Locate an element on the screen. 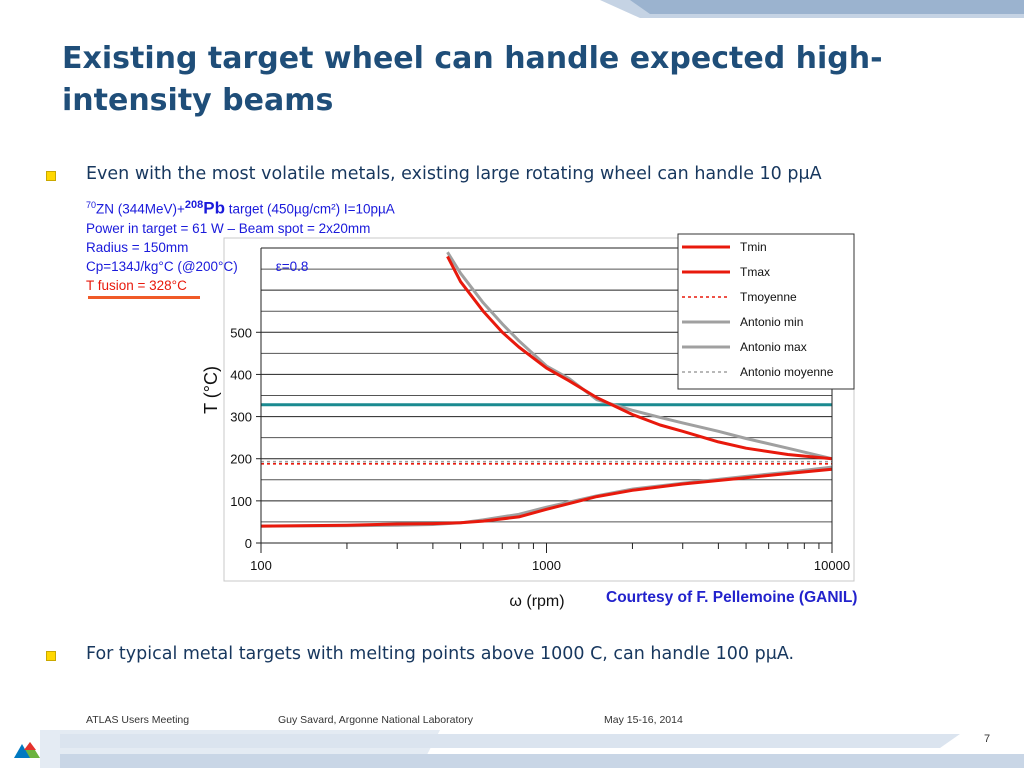 The width and height of the screenshot is (1024, 768). legend-label: Antonio max is located at coordinates (773, 347).